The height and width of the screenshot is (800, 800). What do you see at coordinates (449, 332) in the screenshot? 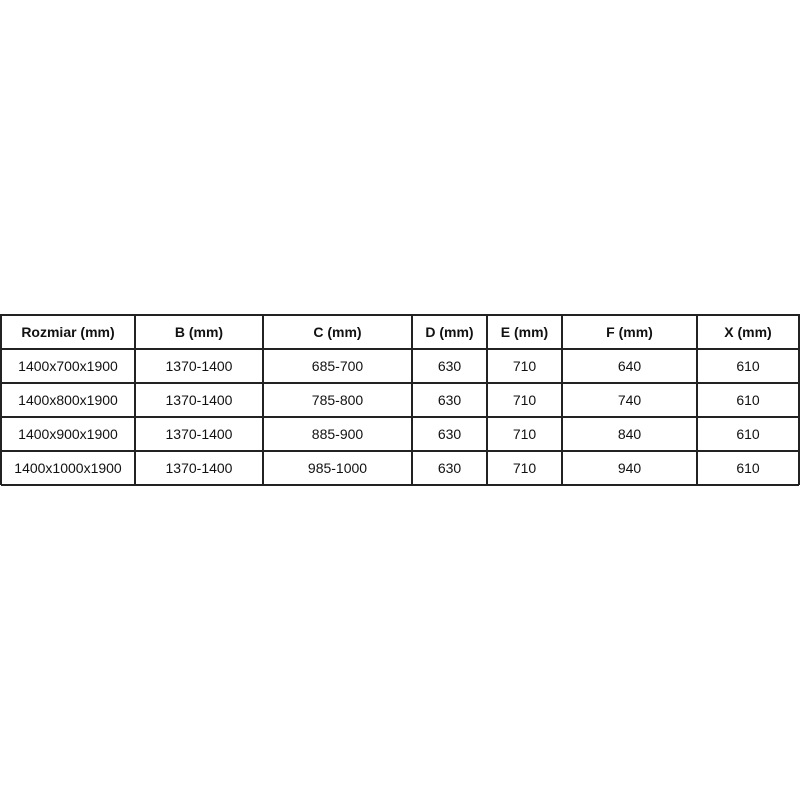
I see `column-header: D (mm)` at bounding box center [449, 332].